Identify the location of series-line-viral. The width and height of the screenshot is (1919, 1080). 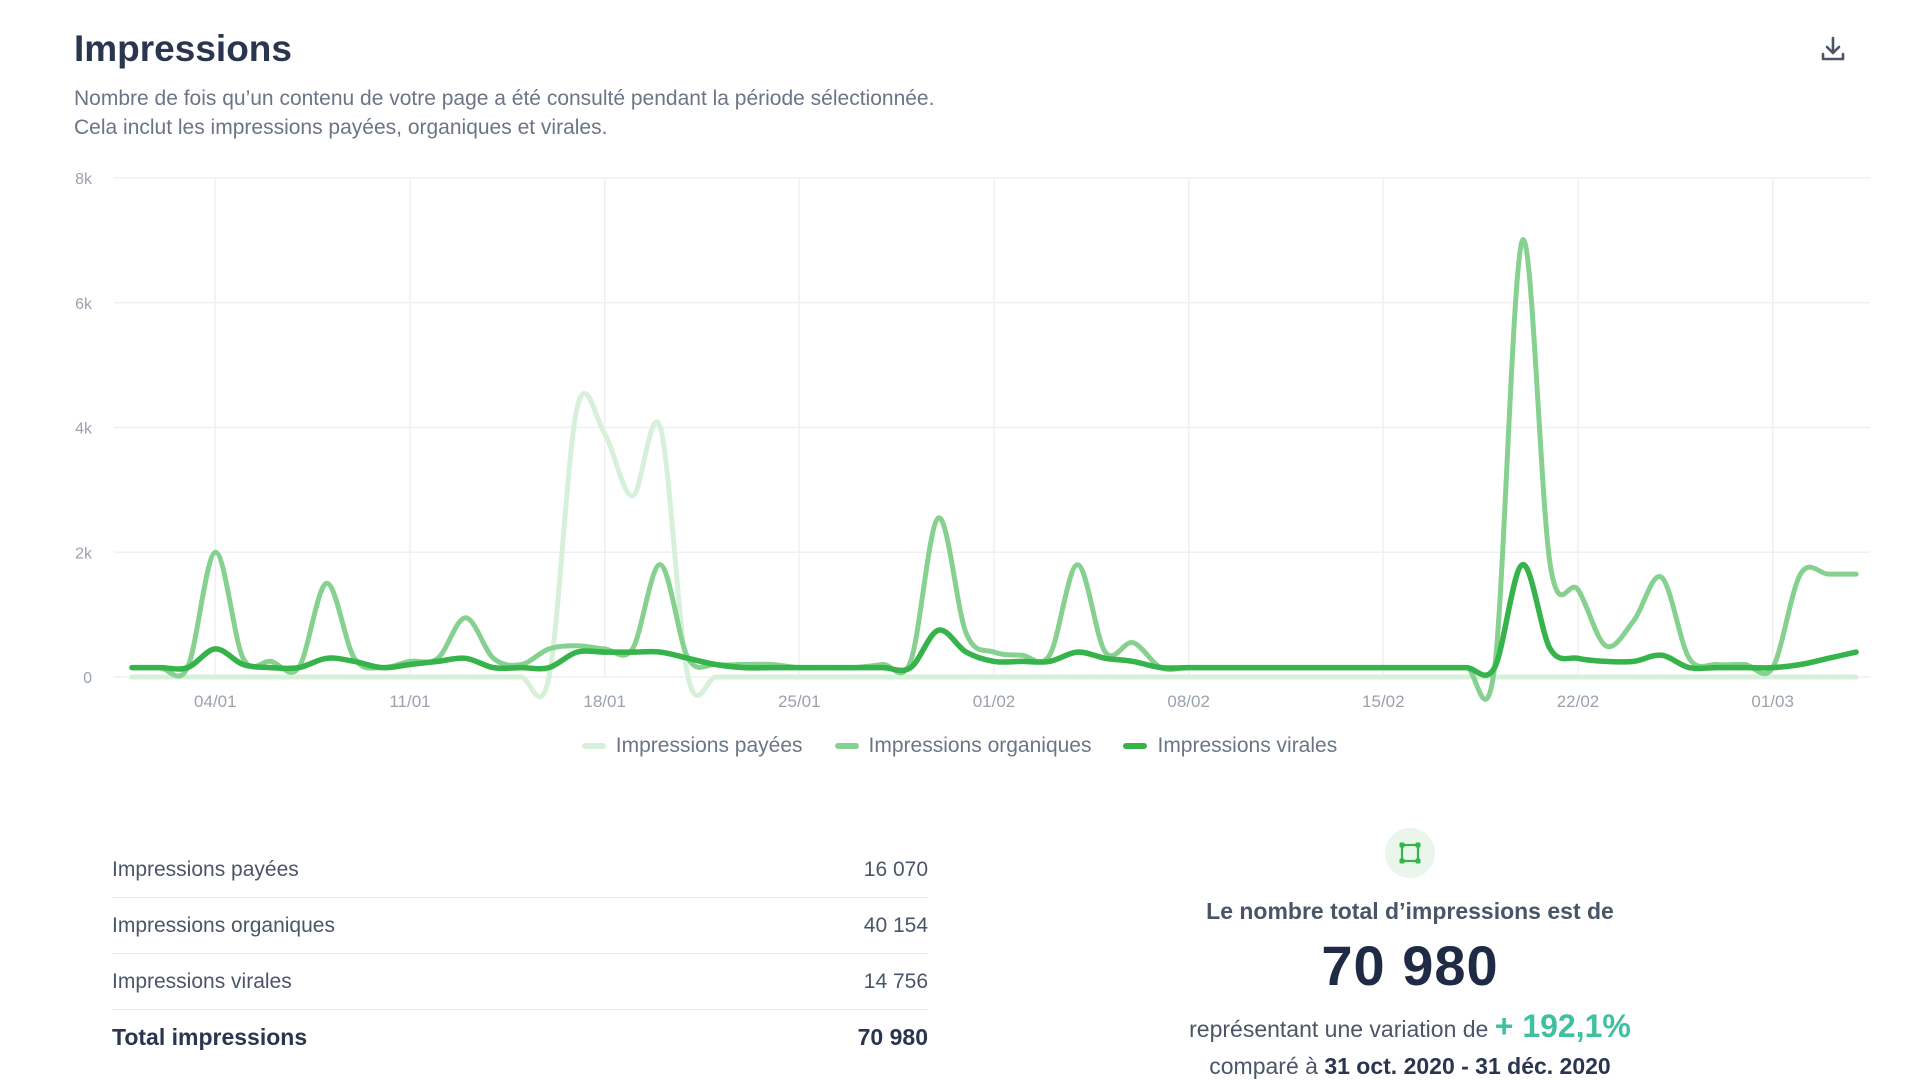
(994, 619).